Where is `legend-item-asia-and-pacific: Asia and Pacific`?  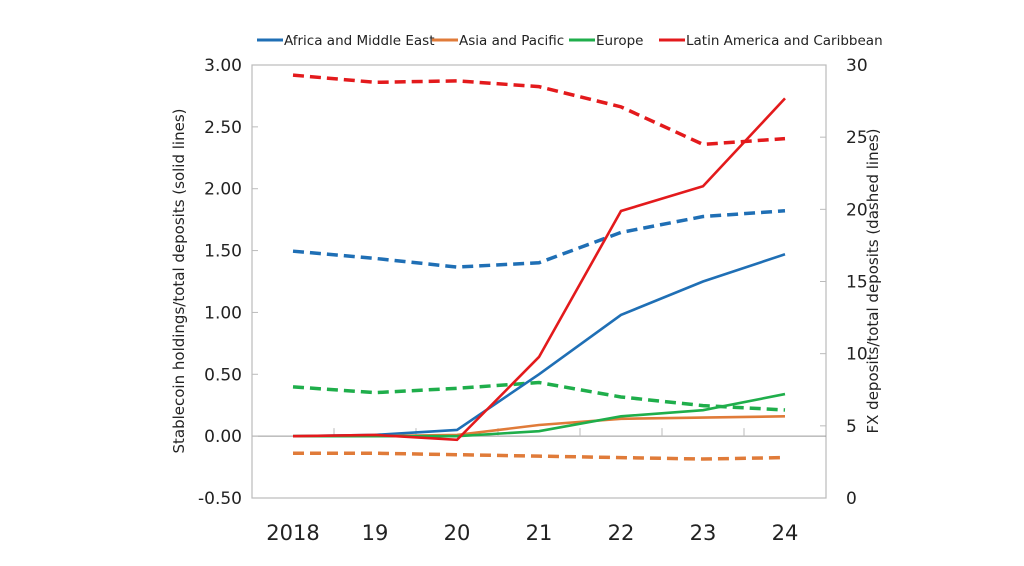 legend-item-asia-and-pacific: Asia and Pacific is located at coordinates (498, 41).